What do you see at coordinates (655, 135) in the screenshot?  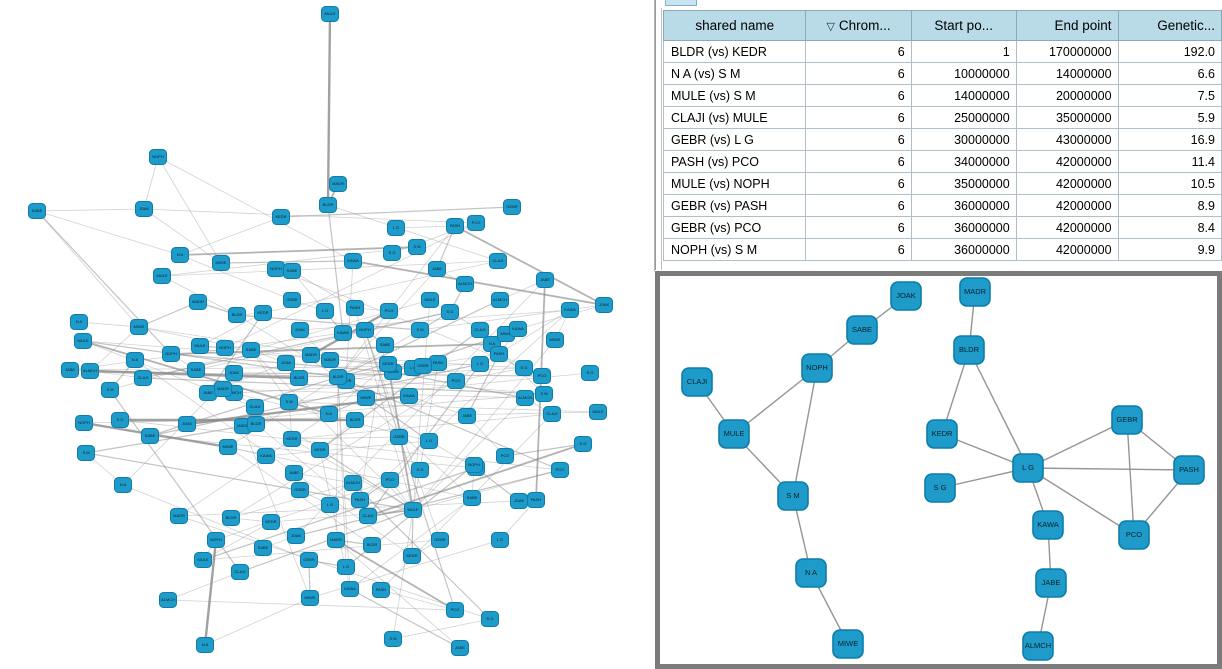 I see `panel-splitter-line` at bounding box center [655, 135].